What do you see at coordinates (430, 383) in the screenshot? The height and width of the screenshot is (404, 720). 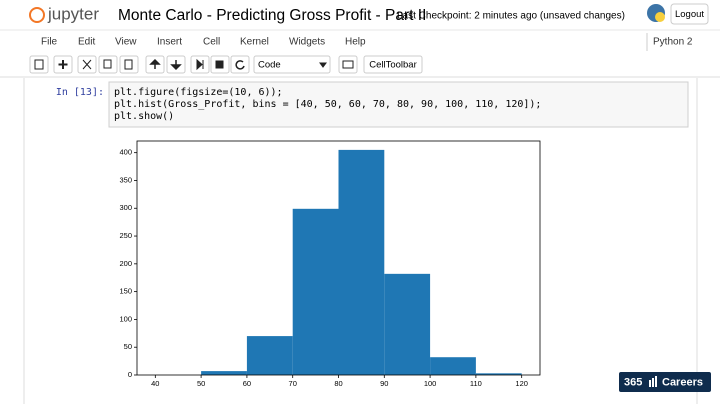 I see `x-tick-label: 100` at bounding box center [430, 383].